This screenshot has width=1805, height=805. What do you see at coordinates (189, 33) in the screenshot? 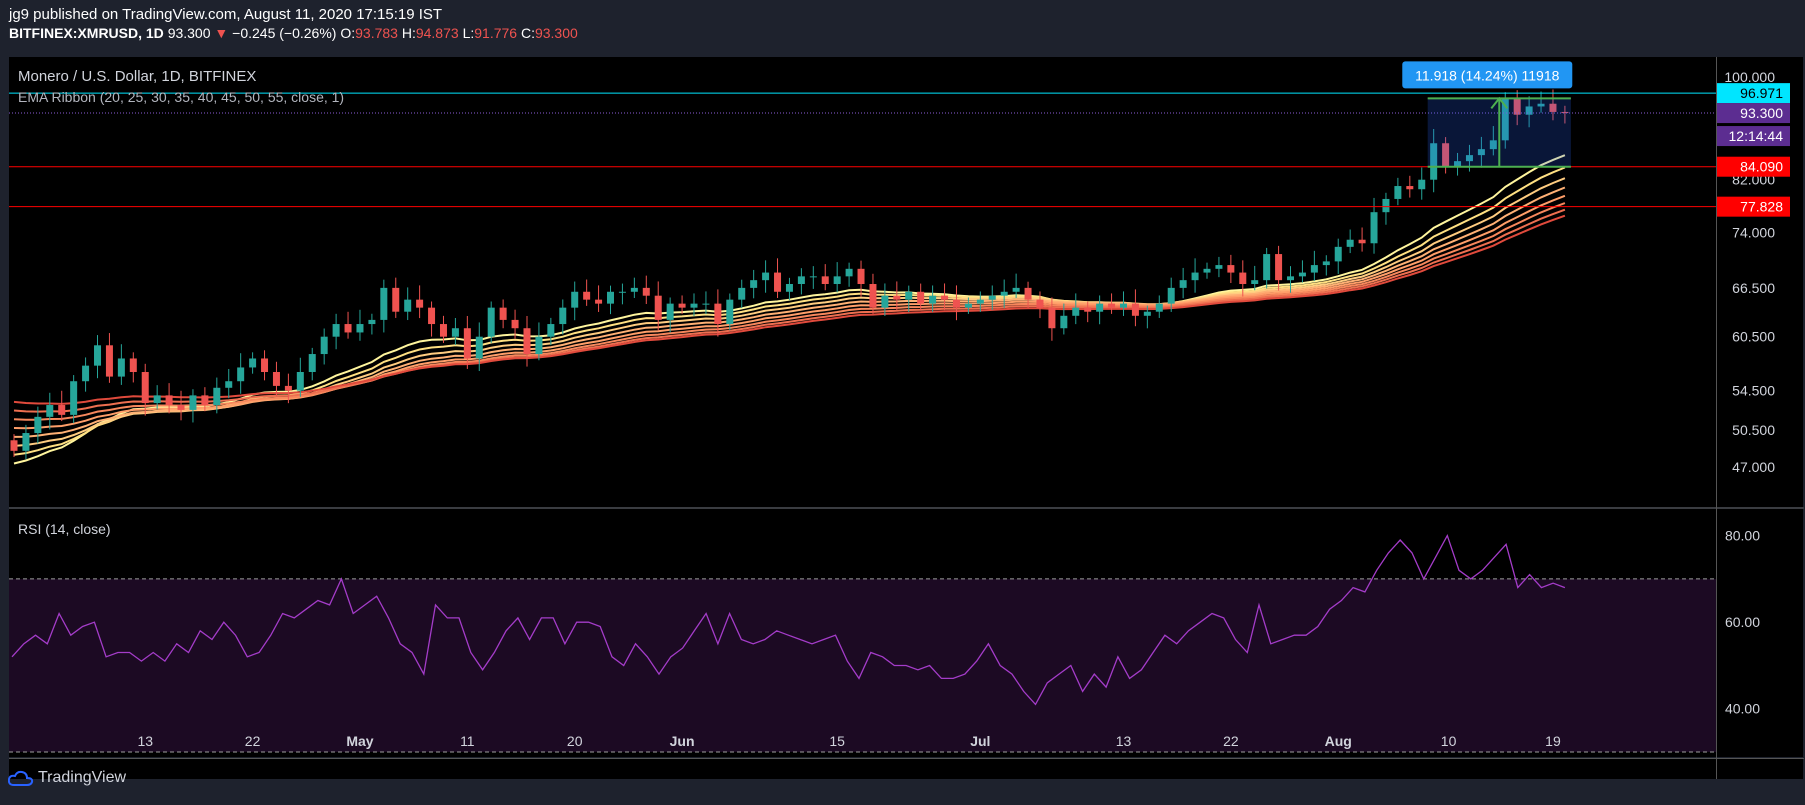
I see `last-price: 93.300` at bounding box center [189, 33].